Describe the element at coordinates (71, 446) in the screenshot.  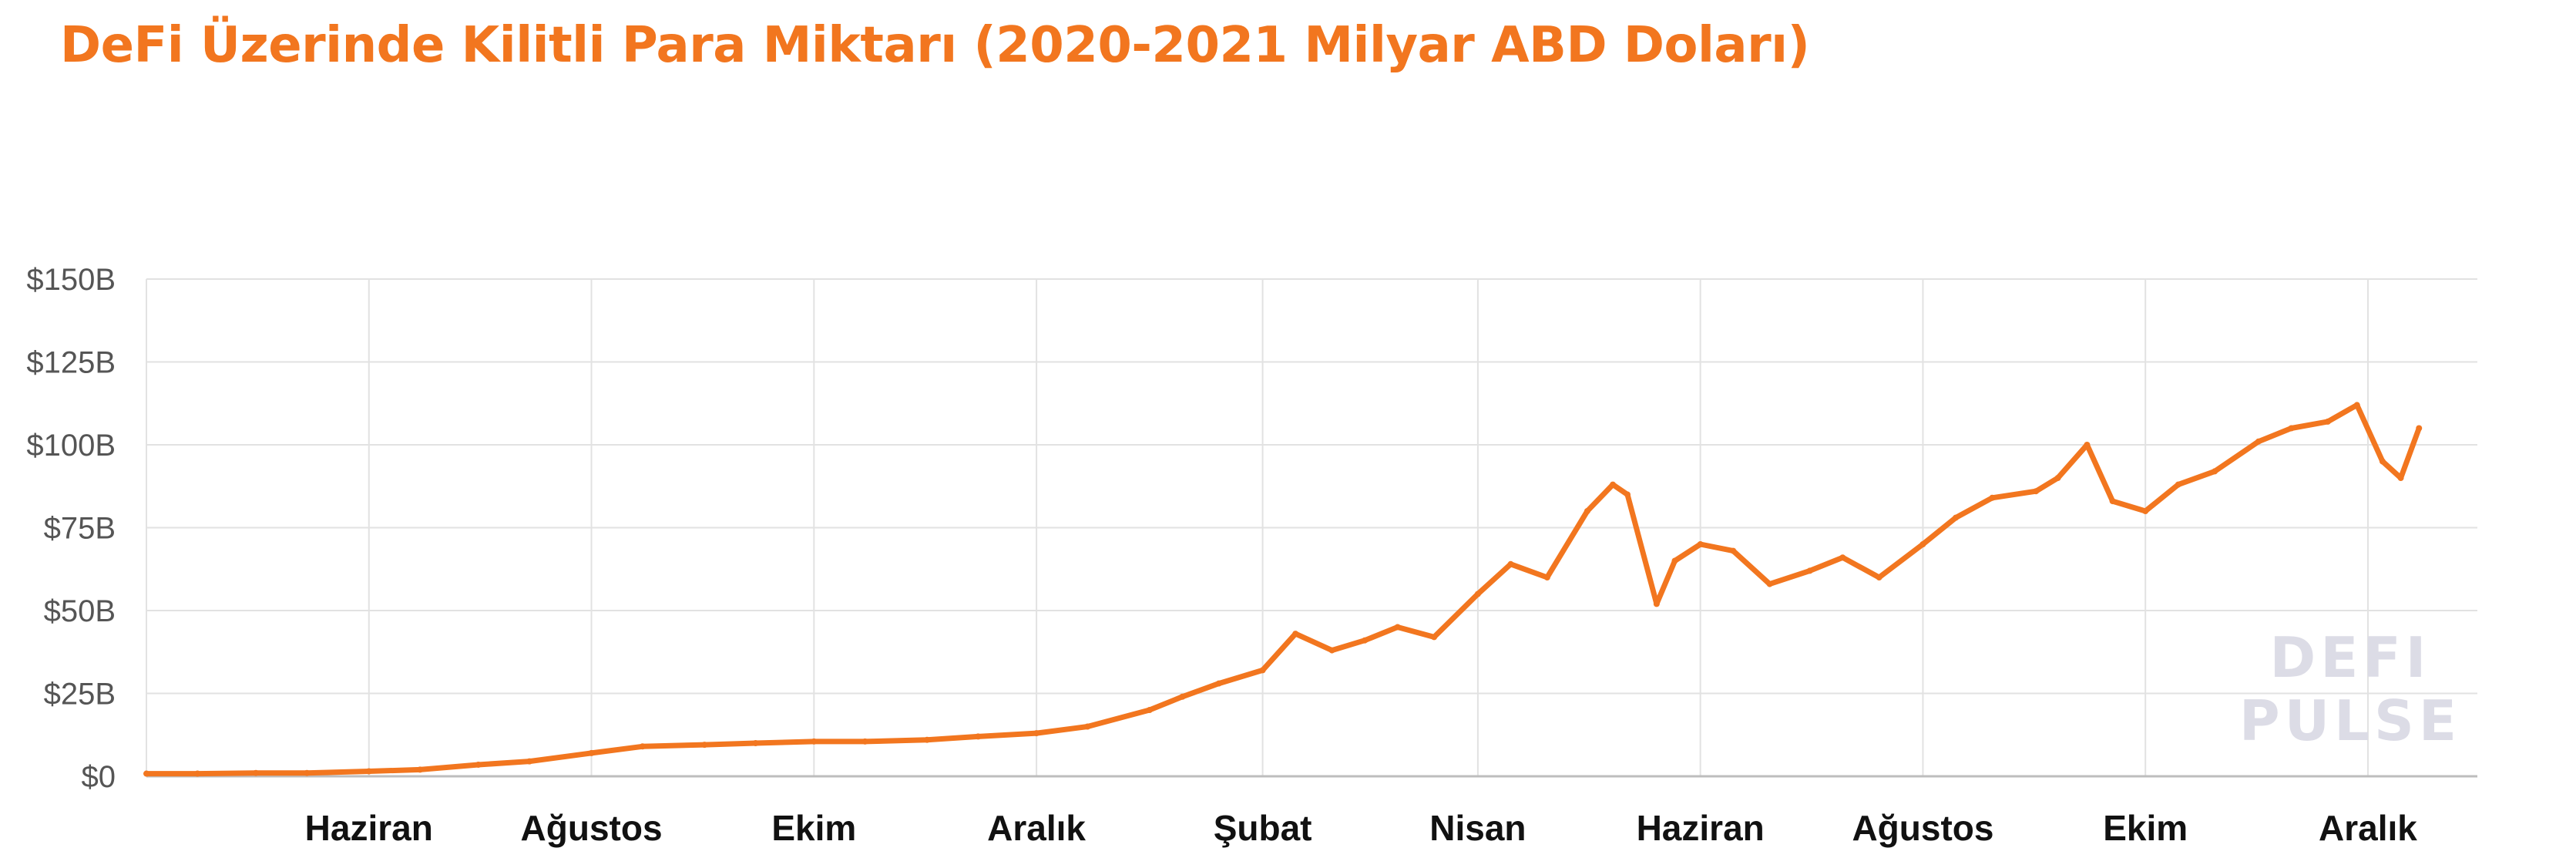
I see `y-tick-label: $100B` at that location.